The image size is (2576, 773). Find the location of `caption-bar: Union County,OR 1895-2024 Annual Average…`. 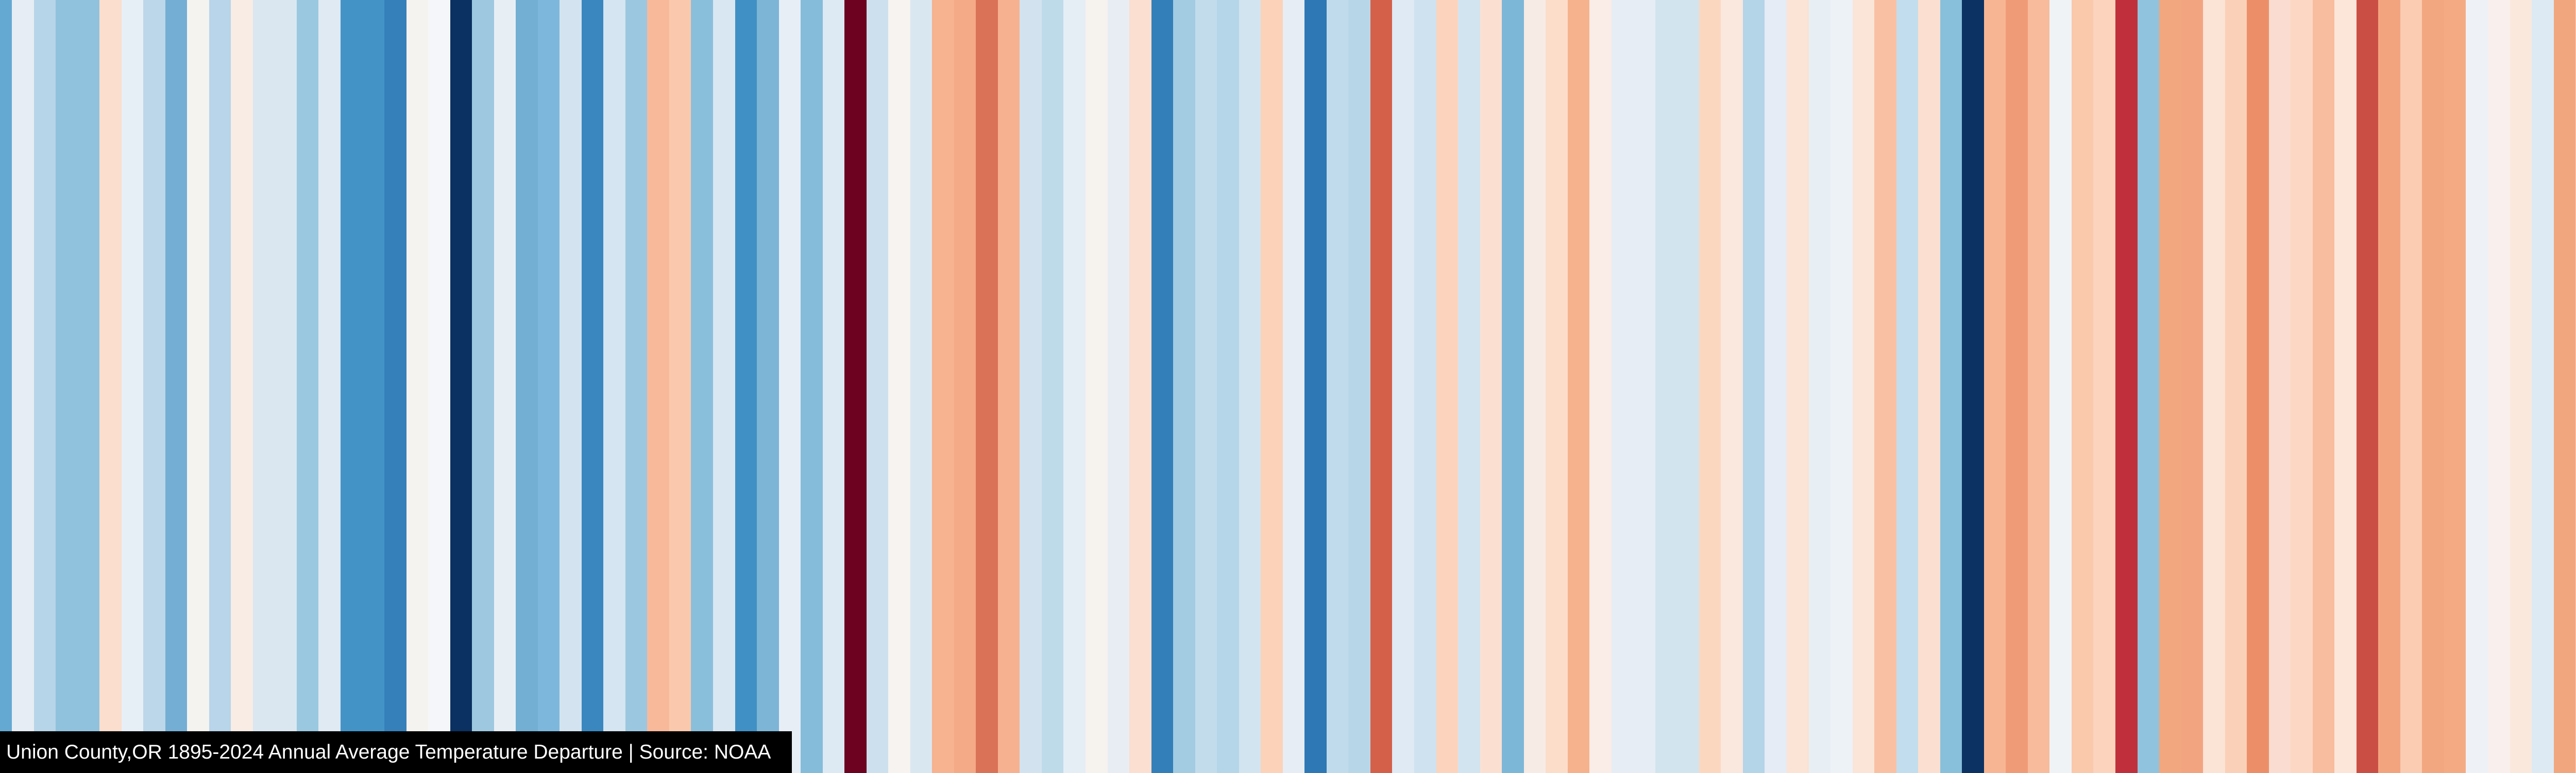

caption-bar: Union County,OR 1895-2024 Annual Average… is located at coordinates (396, 752).